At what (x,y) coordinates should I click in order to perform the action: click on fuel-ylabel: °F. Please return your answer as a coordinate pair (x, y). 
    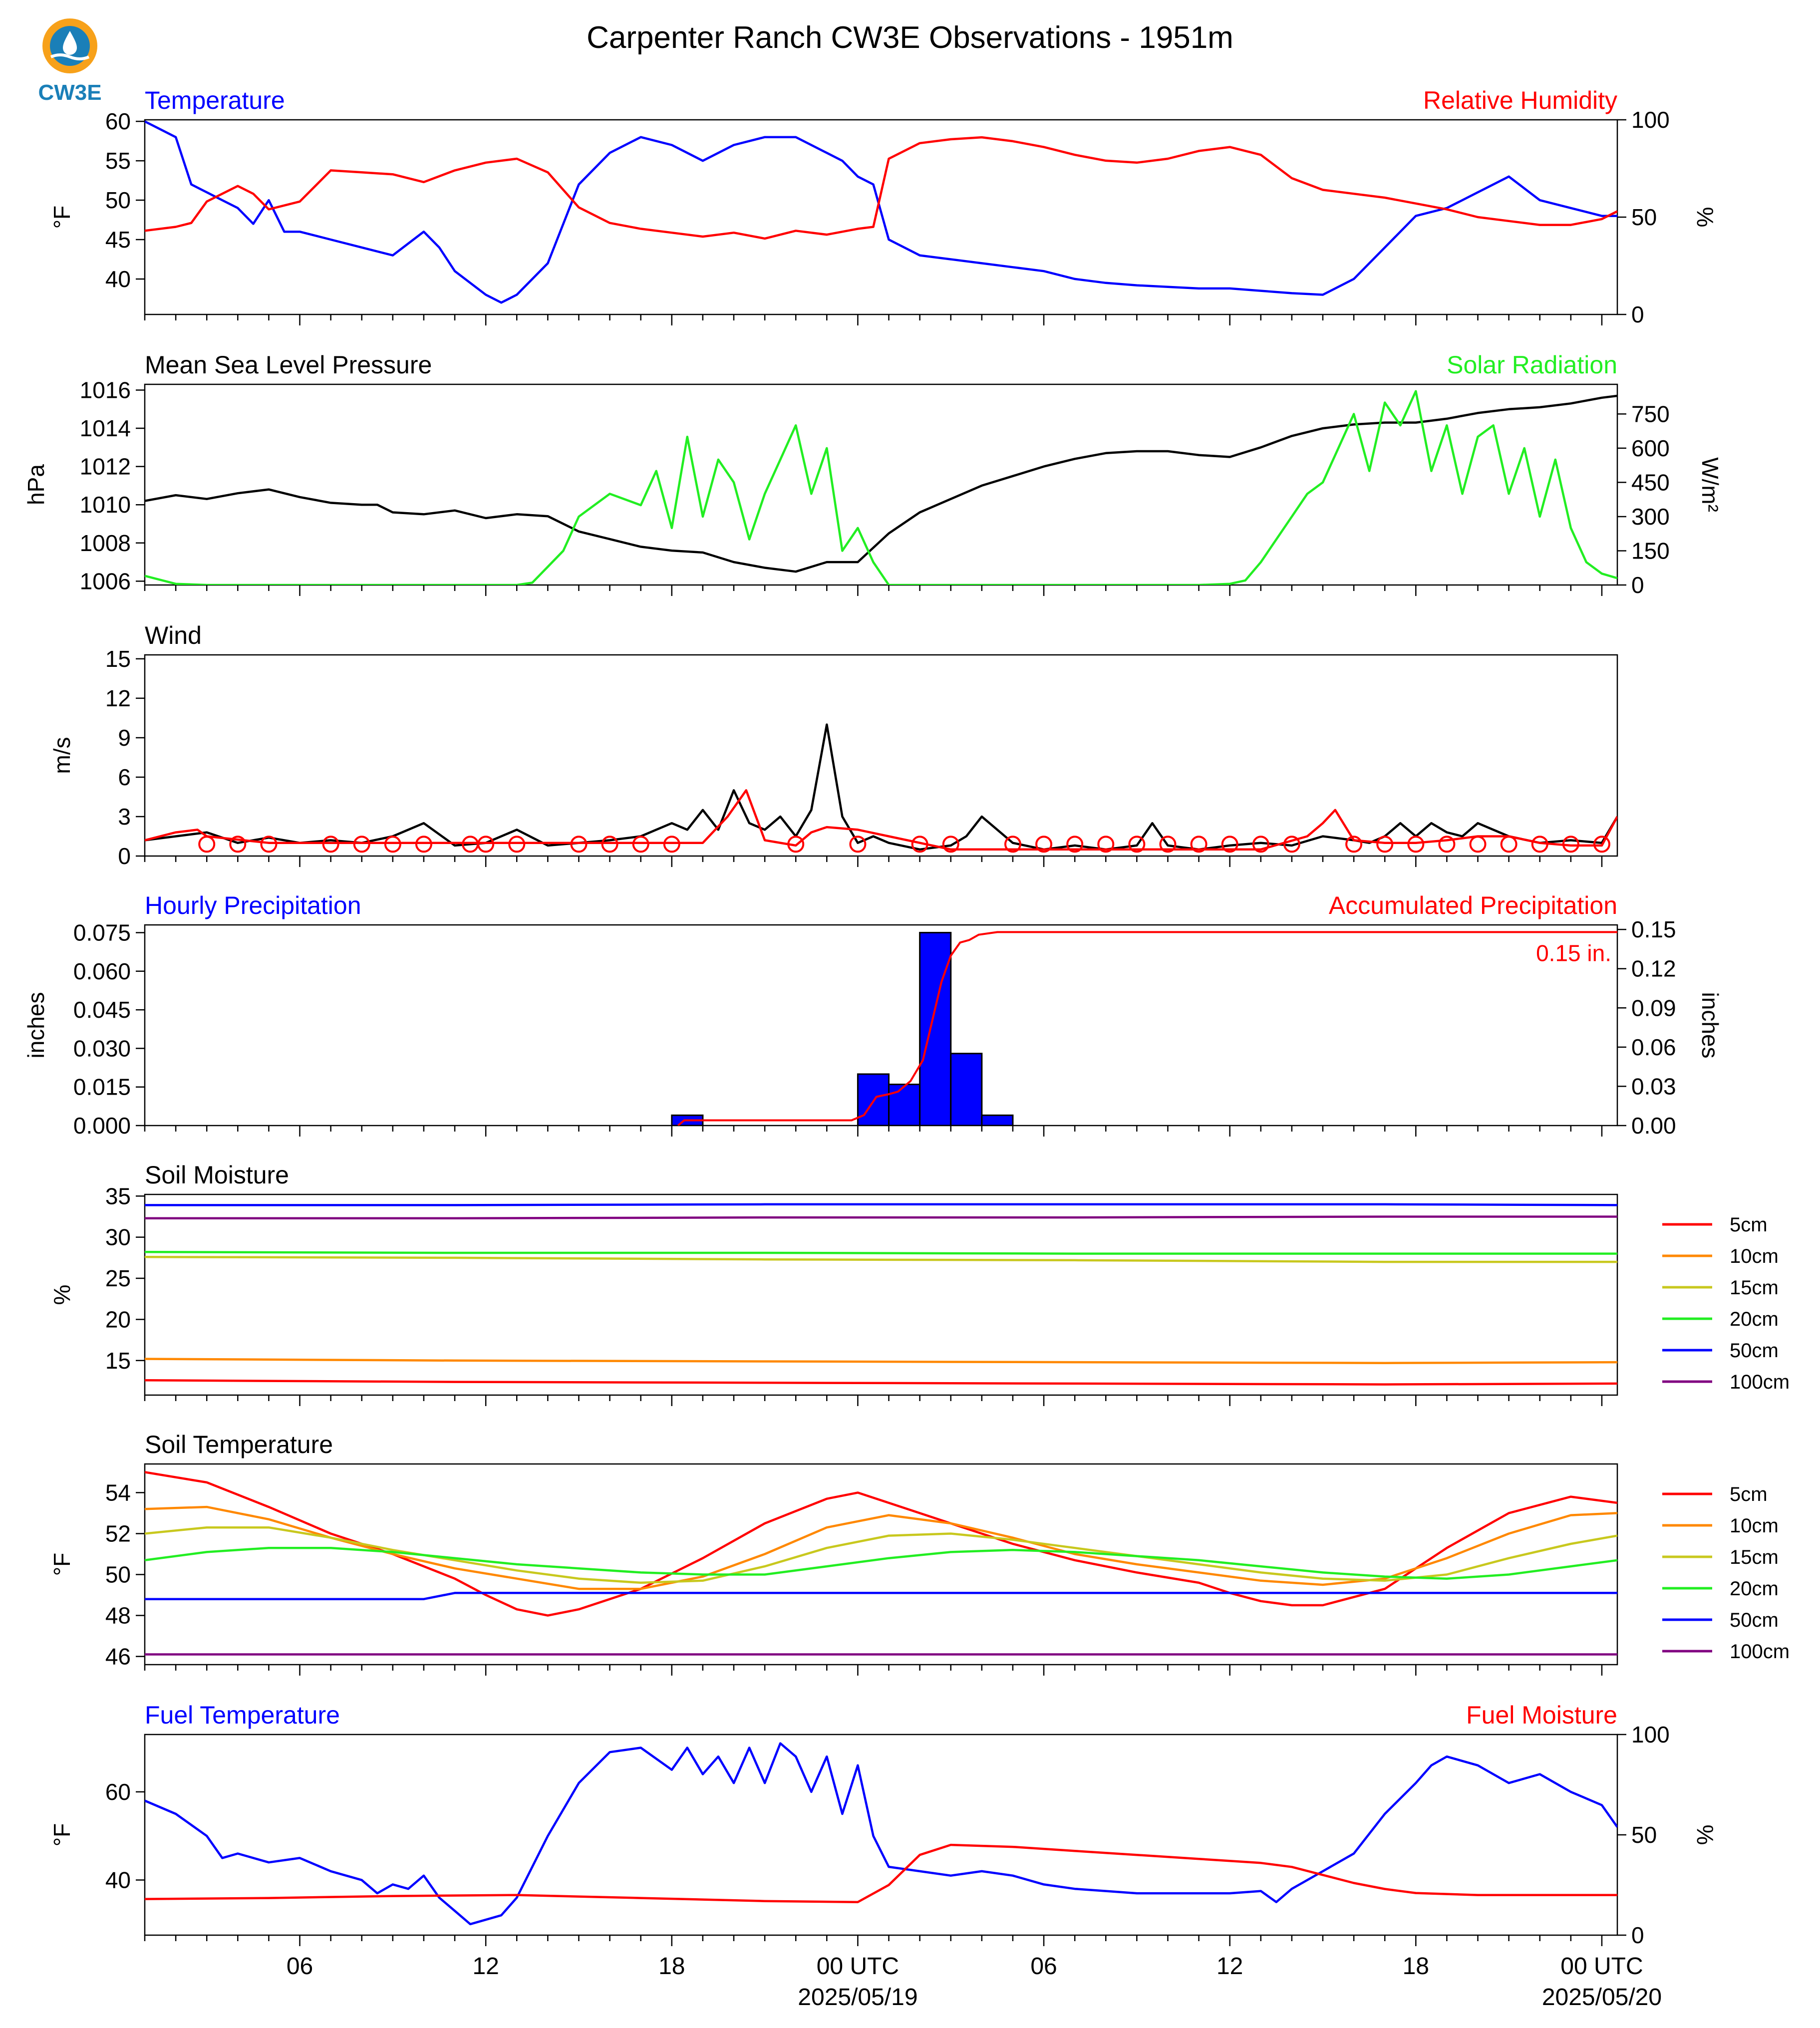
    Looking at the image, I should click on (62, 1835).